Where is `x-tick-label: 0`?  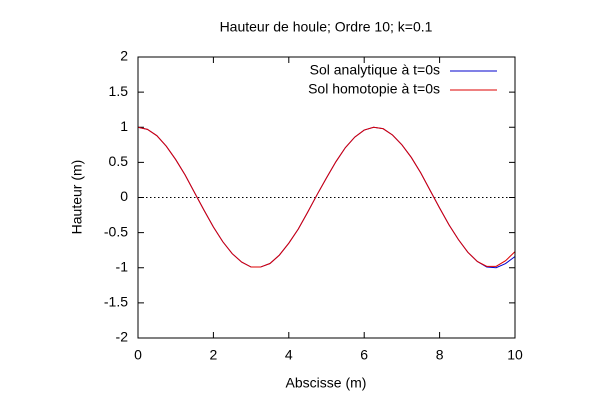
x-tick-label: 0 is located at coordinates (138, 355).